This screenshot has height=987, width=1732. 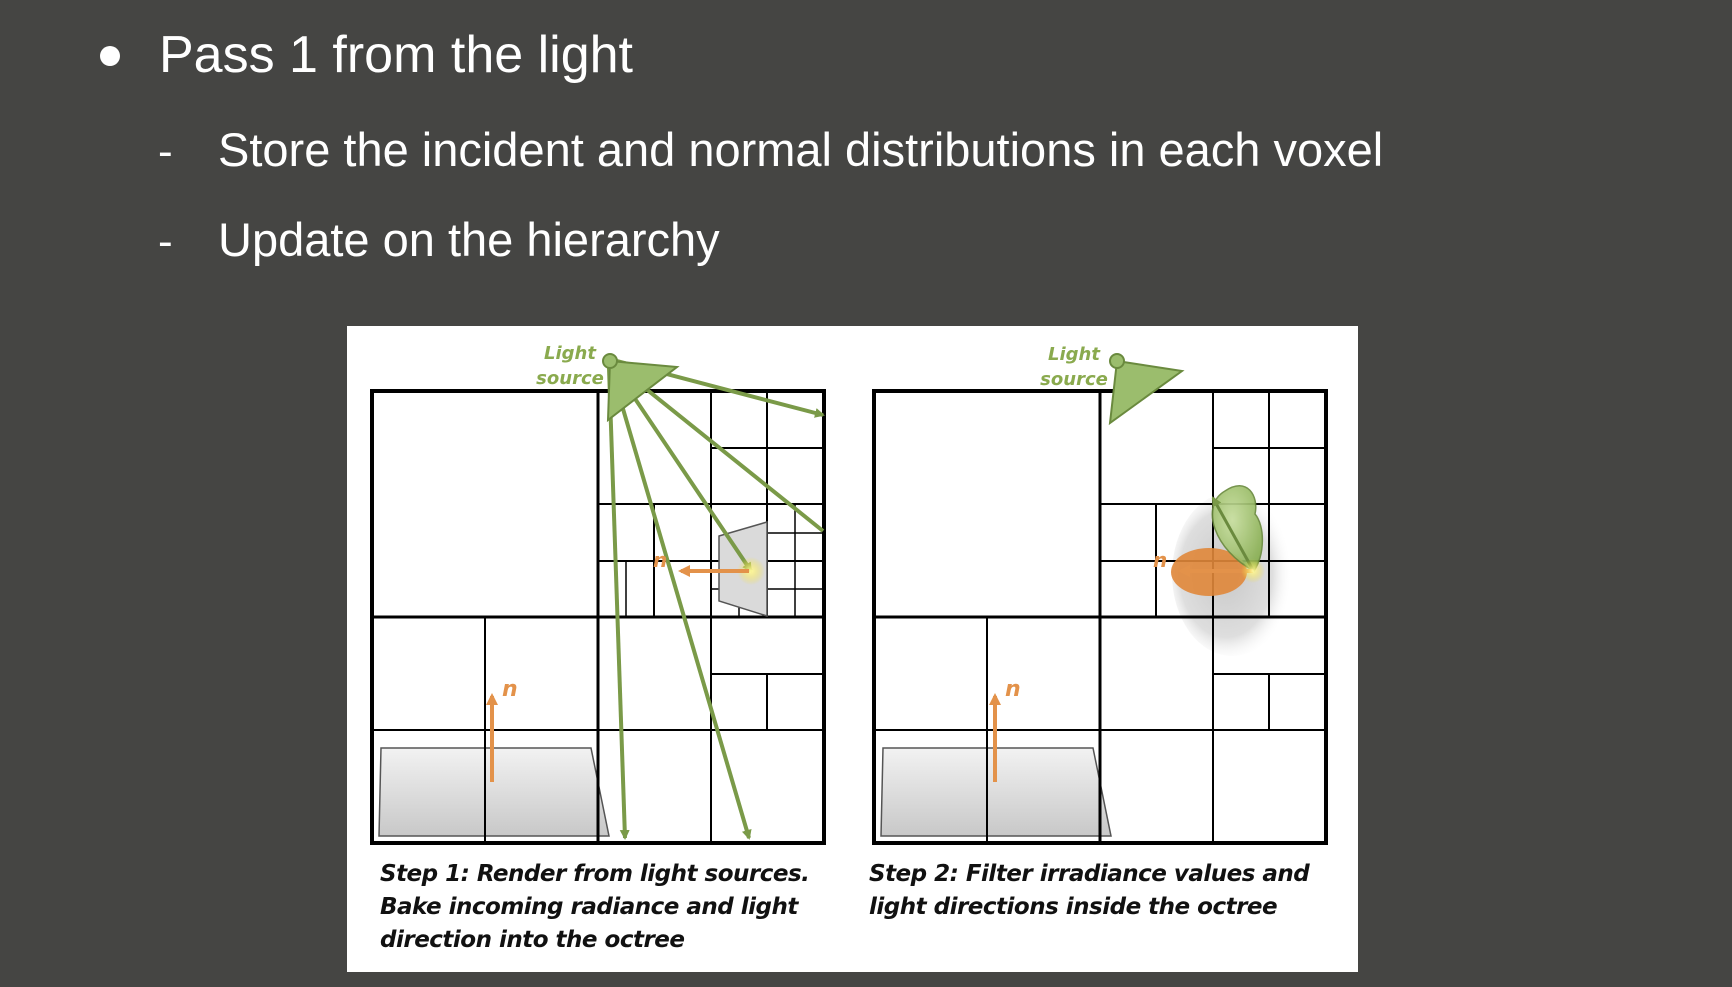 I want to click on incident-distribution-lobe, so click(x=1237, y=528).